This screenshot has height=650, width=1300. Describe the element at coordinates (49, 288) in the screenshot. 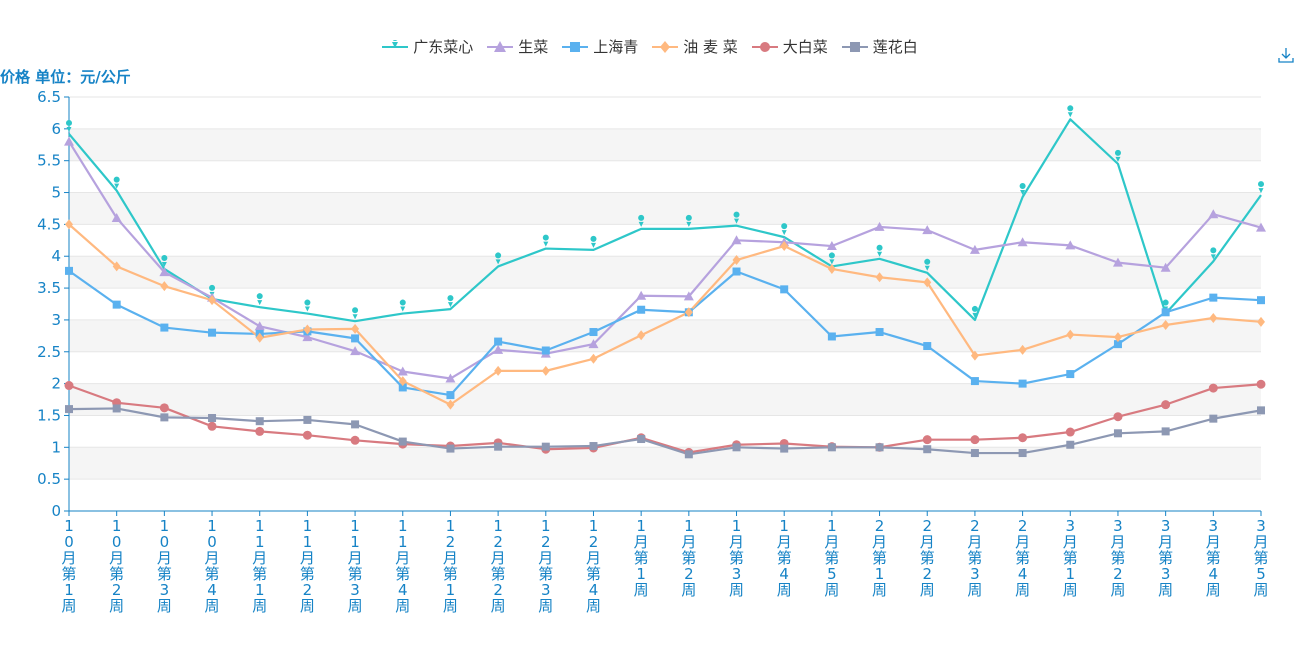

I see `y-tick-label: 3.5` at that location.